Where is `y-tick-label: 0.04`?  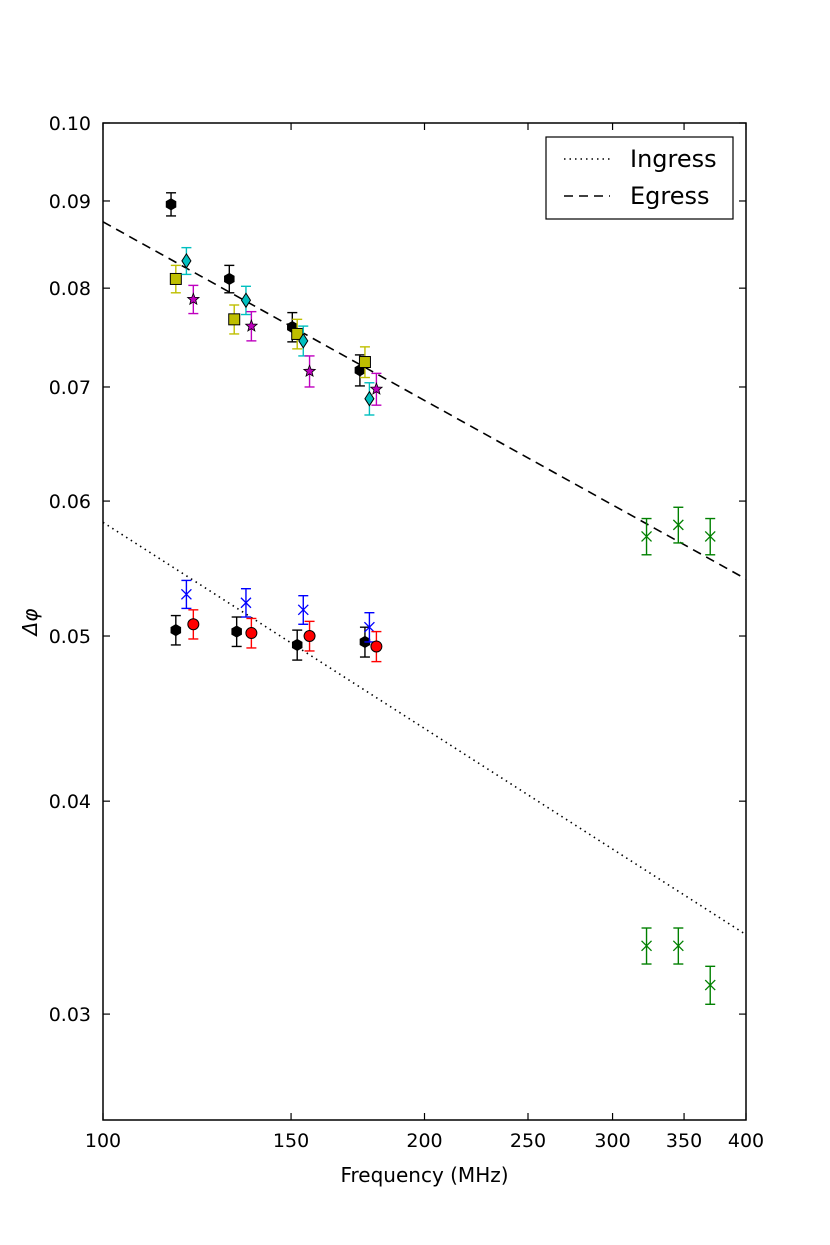 y-tick-label: 0.04 is located at coordinates (70, 802).